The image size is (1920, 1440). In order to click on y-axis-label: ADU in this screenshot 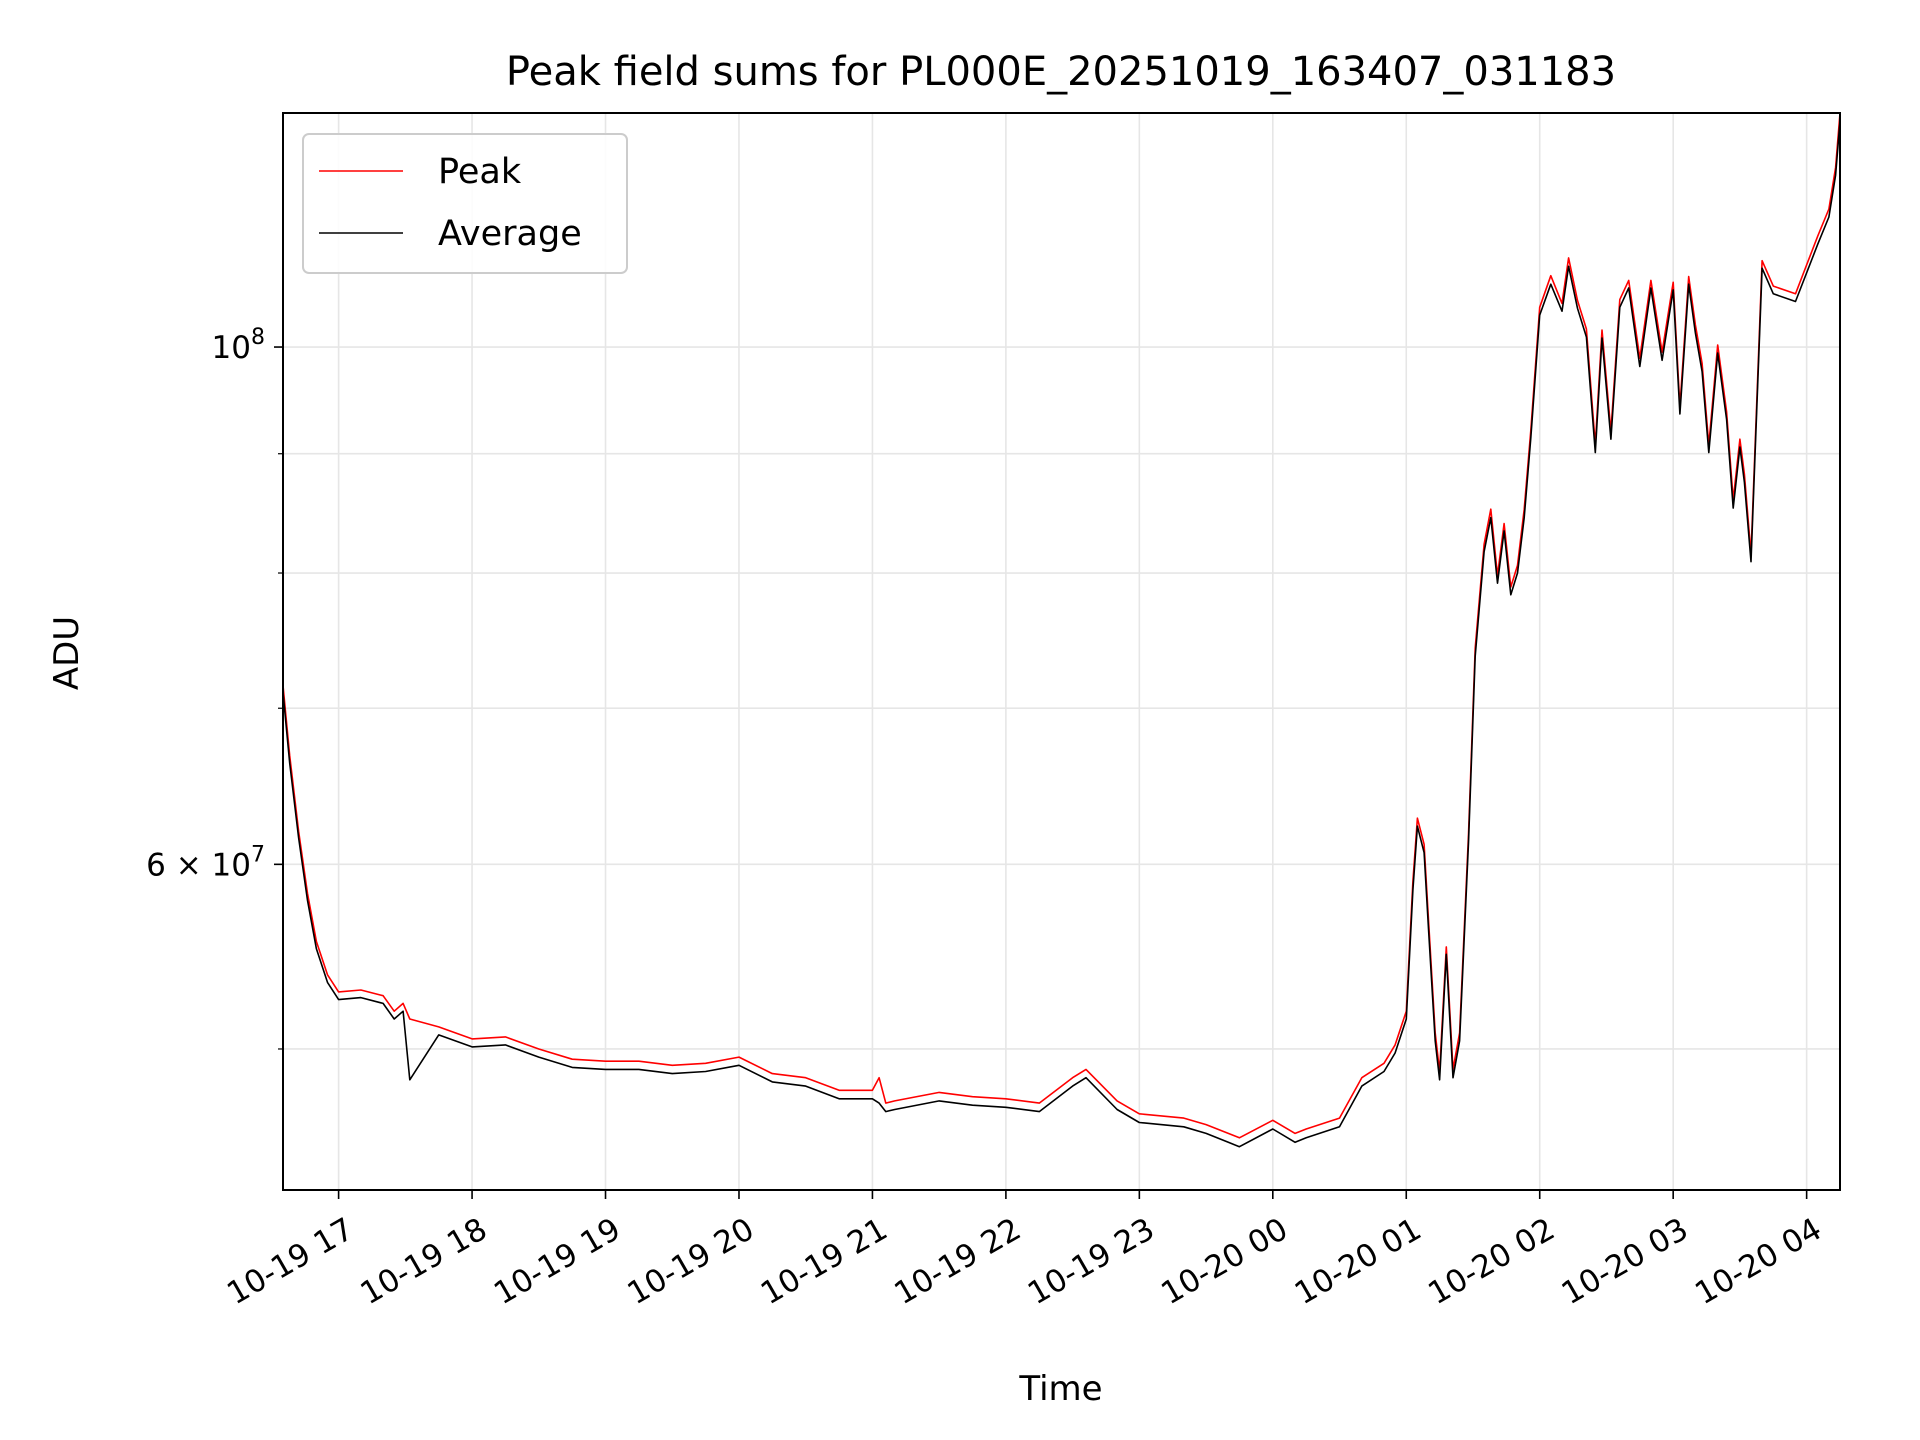, I will do `click(67, 653)`.